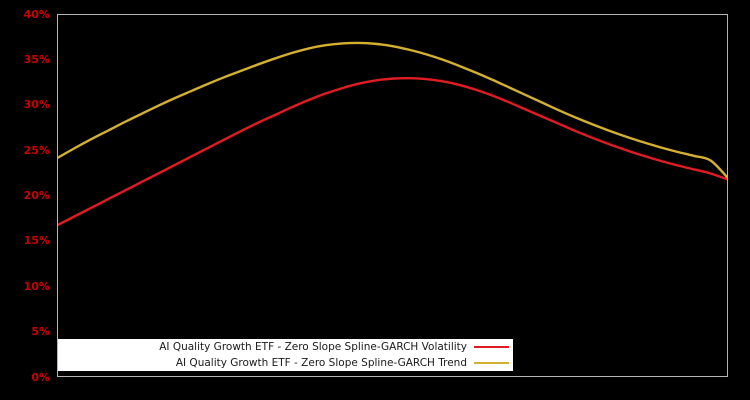 The height and width of the screenshot is (400, 750). I want to click on y-axis-tick-label: 30%, so click(36, 105).